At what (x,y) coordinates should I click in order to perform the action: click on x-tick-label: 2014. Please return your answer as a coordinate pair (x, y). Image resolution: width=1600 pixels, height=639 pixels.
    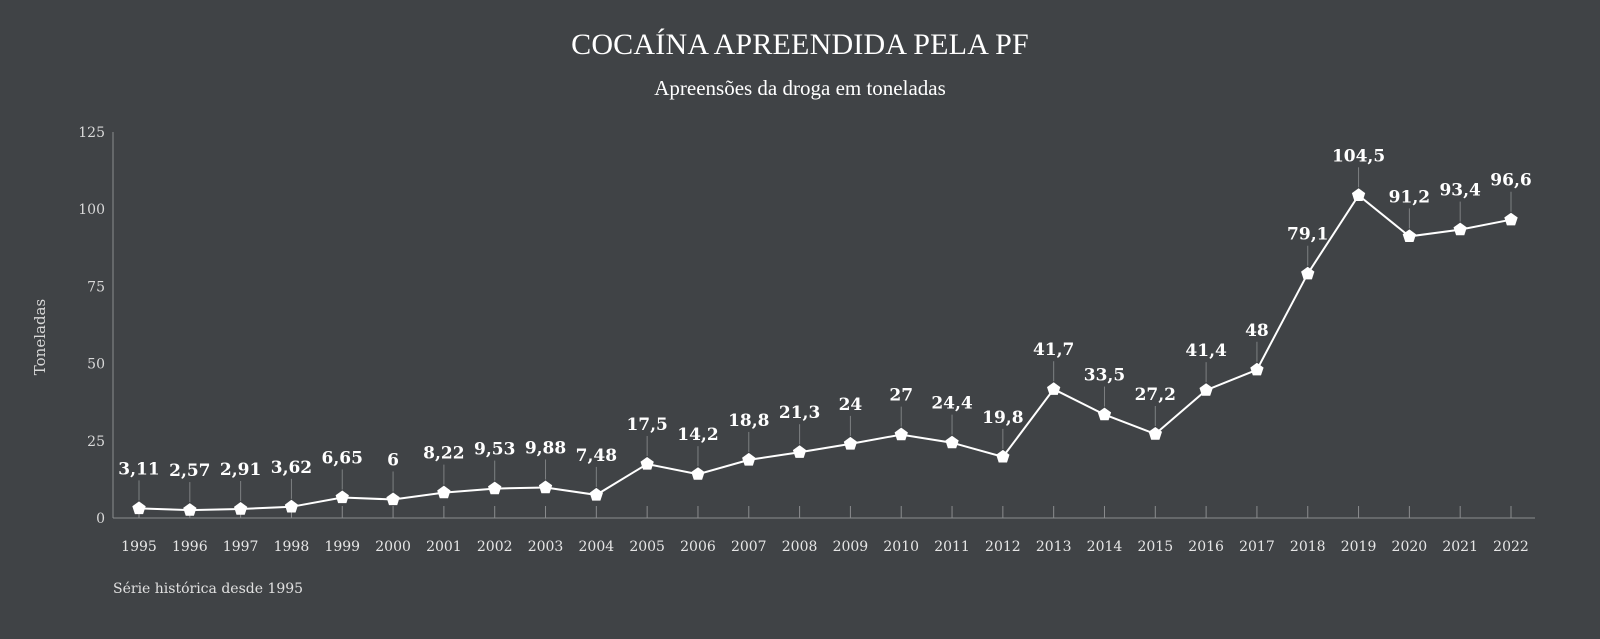
    Looking at the image, I should click on (1105, 547).